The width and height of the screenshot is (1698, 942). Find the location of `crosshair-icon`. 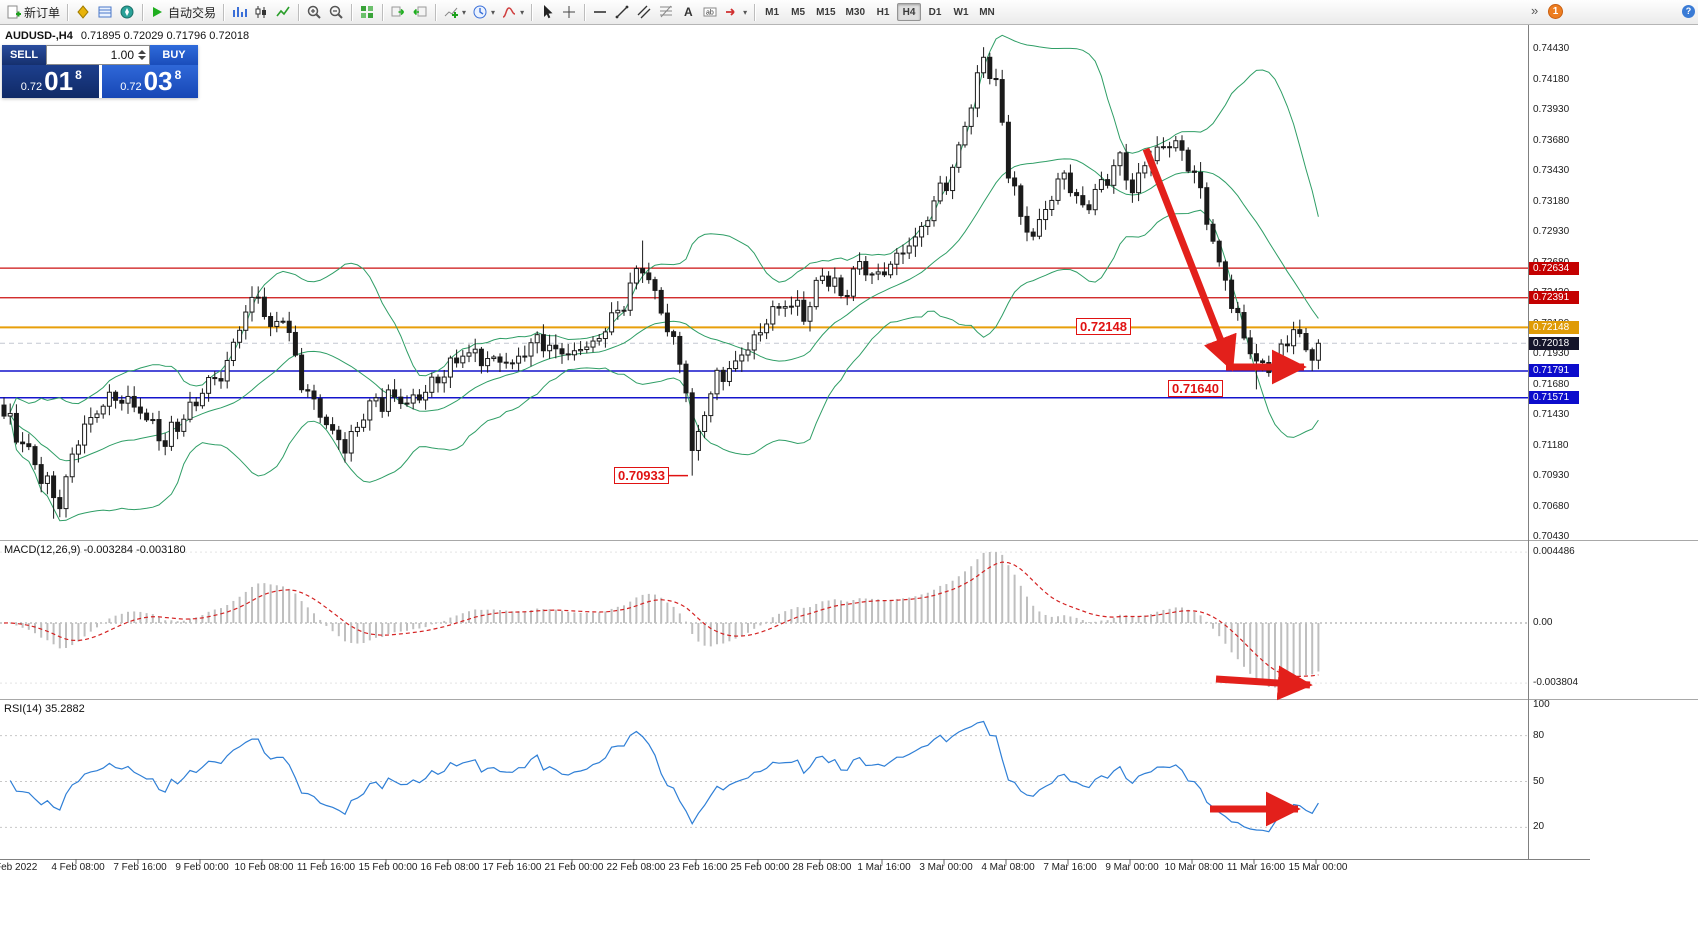

crosshair-icon is located at coordinates (569, 12).